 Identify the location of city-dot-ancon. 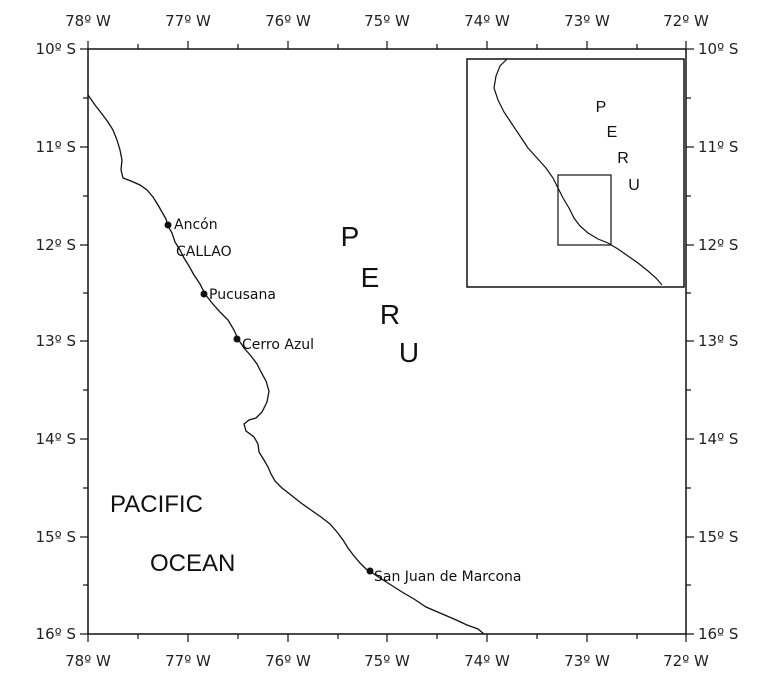
(168, 225).